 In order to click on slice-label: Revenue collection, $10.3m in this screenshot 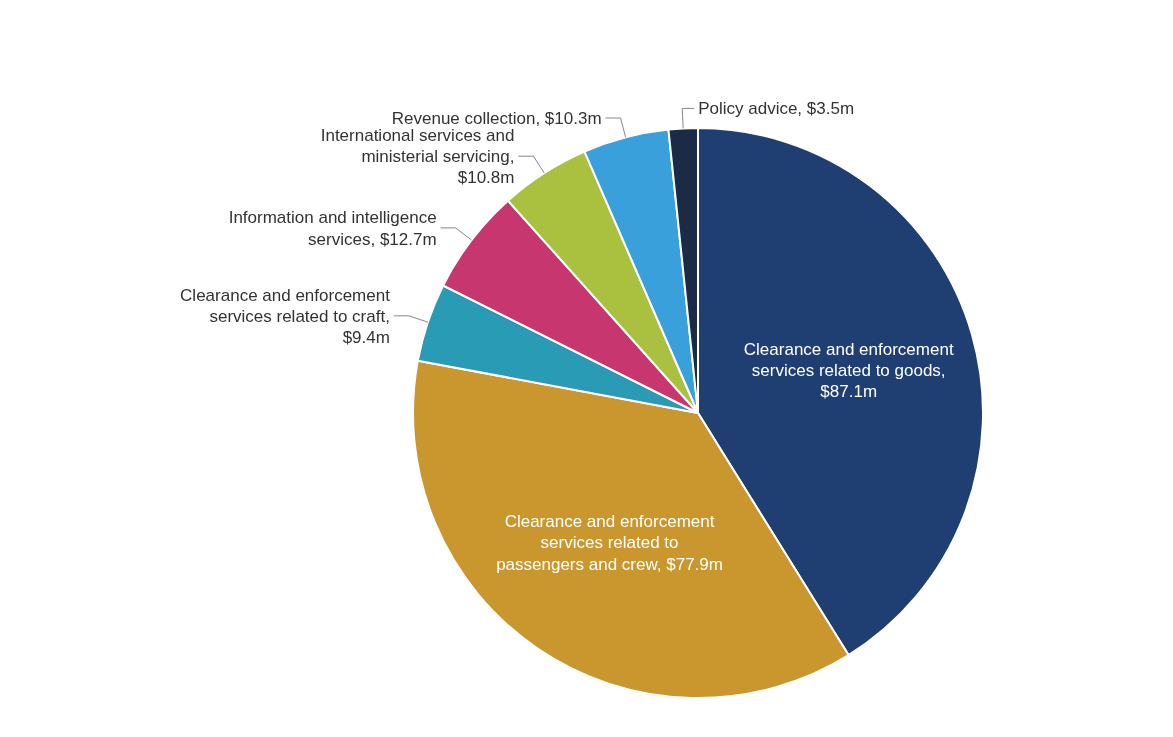, I will do `click(496, 118)`.